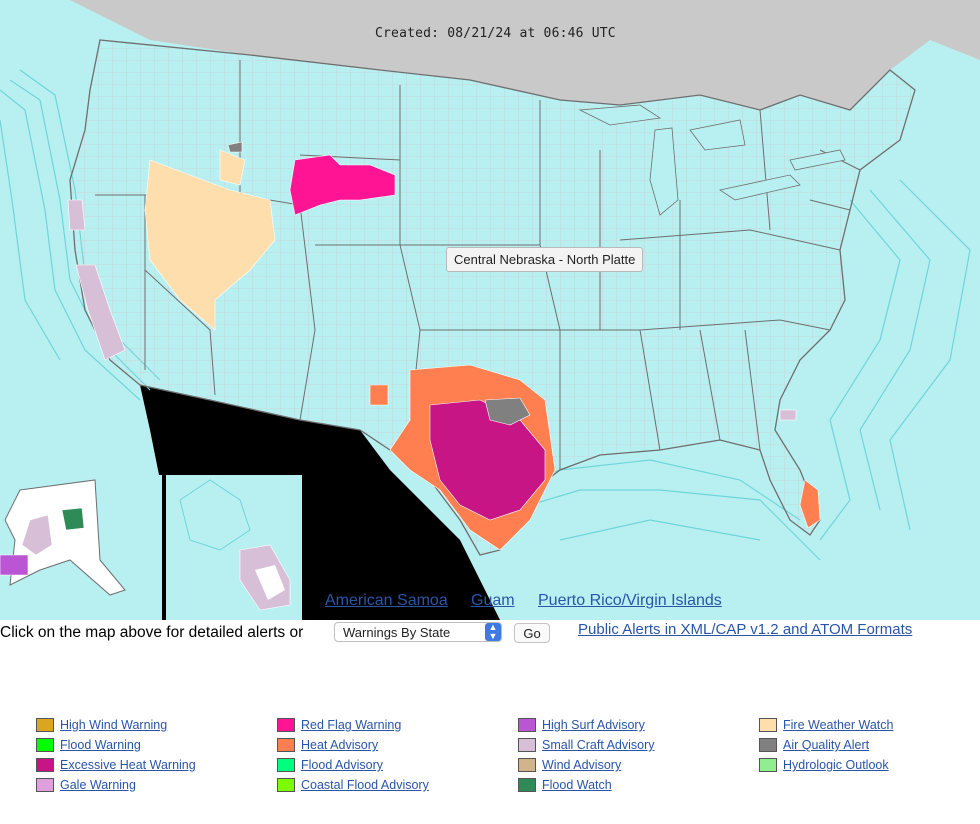 This screenshot has width=980, height=824. I want to click on legend-item: Hydrologic Outlook, so click(824, 765).